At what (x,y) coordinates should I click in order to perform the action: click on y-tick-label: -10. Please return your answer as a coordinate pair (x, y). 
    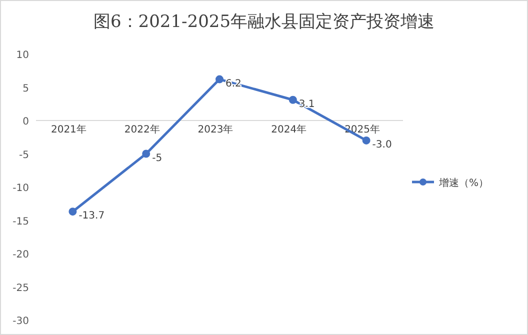
    Looking at the image, I should click on (20, 188).